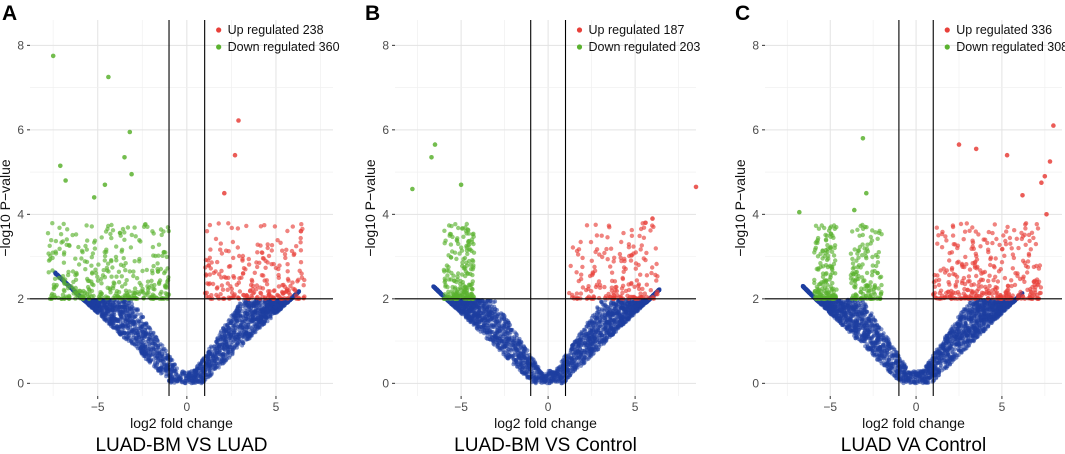  I want to click on legend-swatch-up, so click(219, 30).